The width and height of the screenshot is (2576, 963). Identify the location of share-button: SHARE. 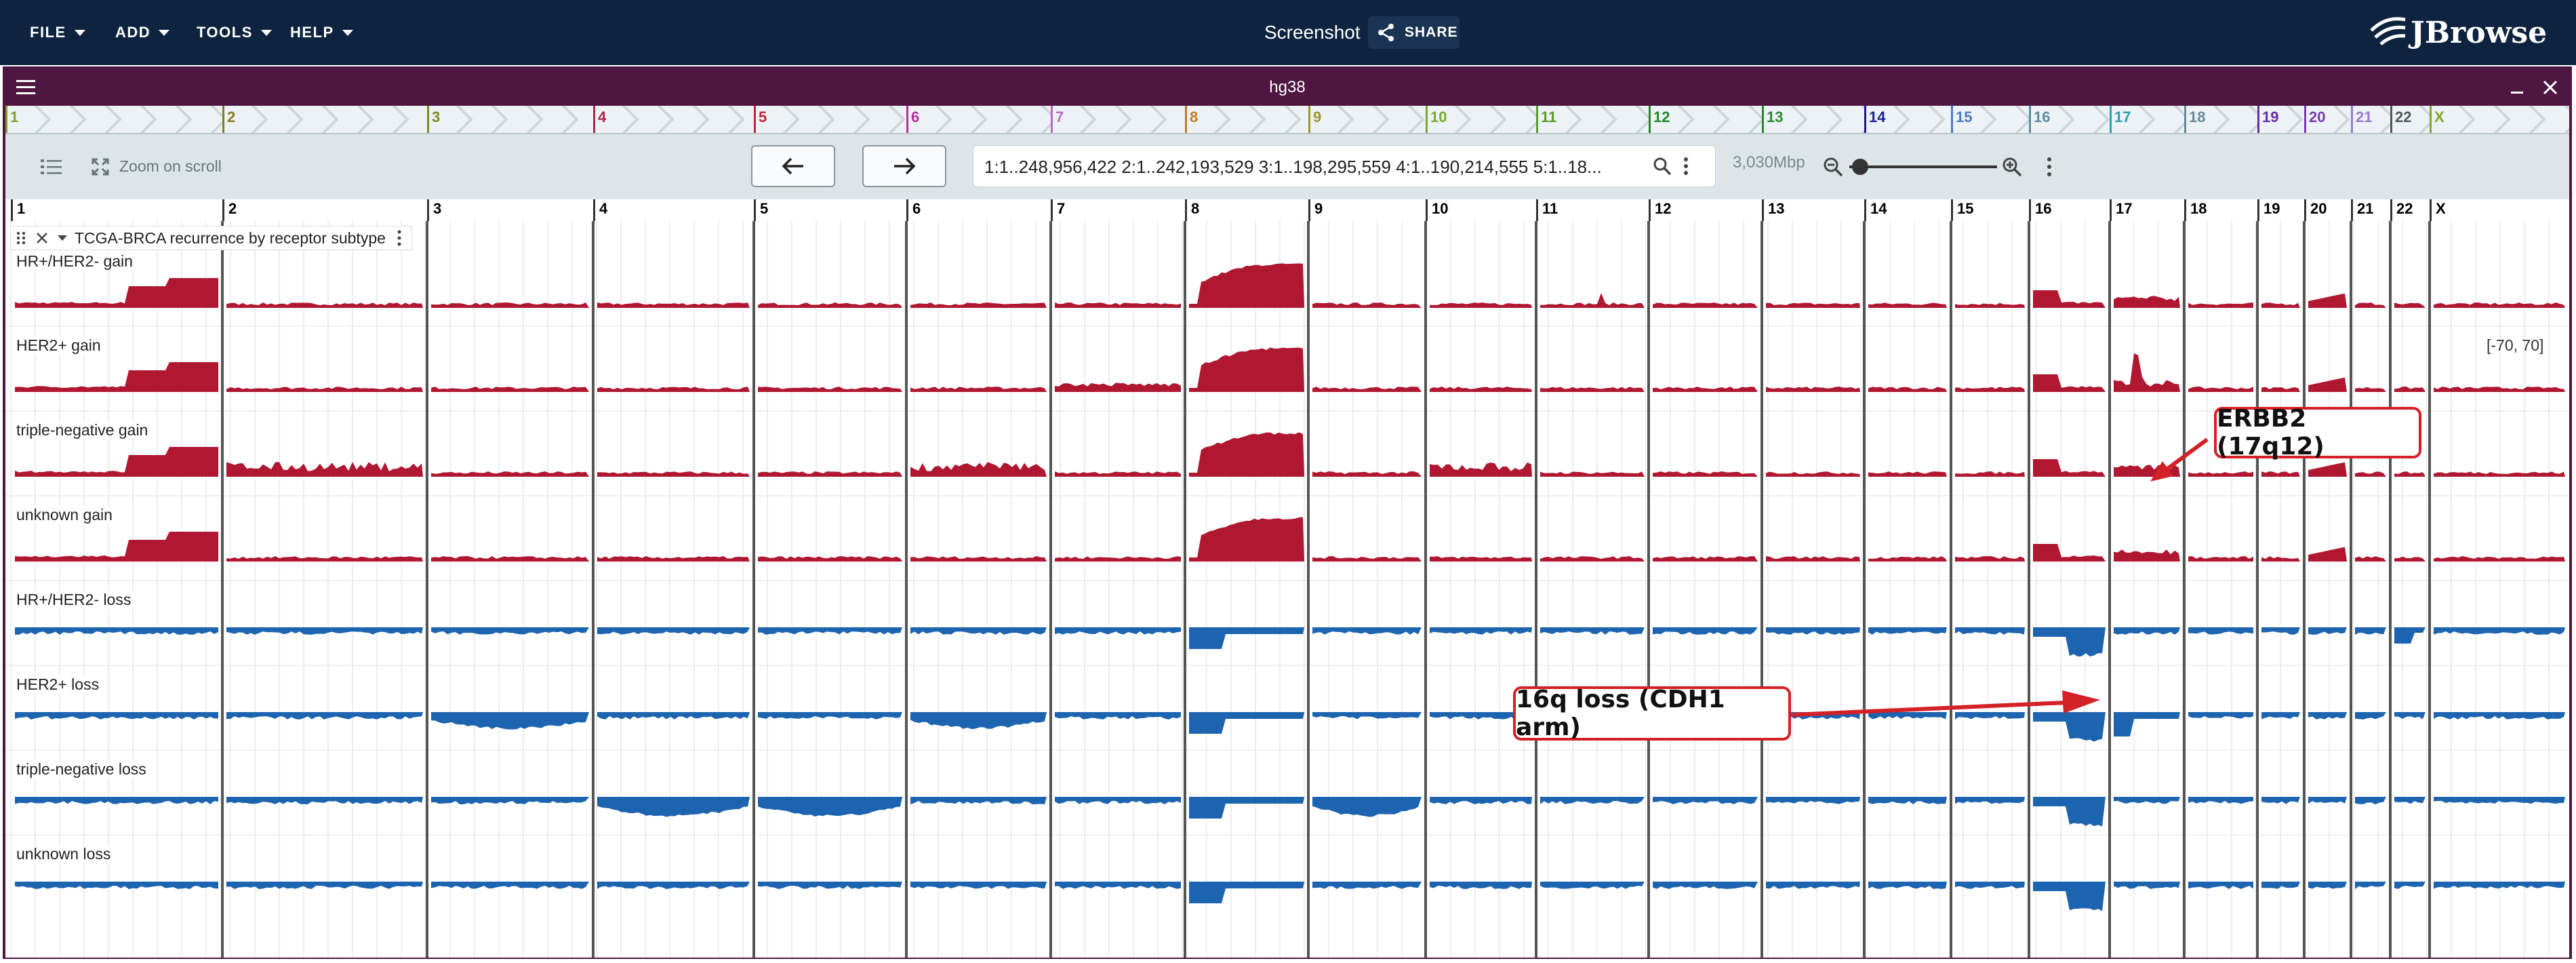
(1414, 32).